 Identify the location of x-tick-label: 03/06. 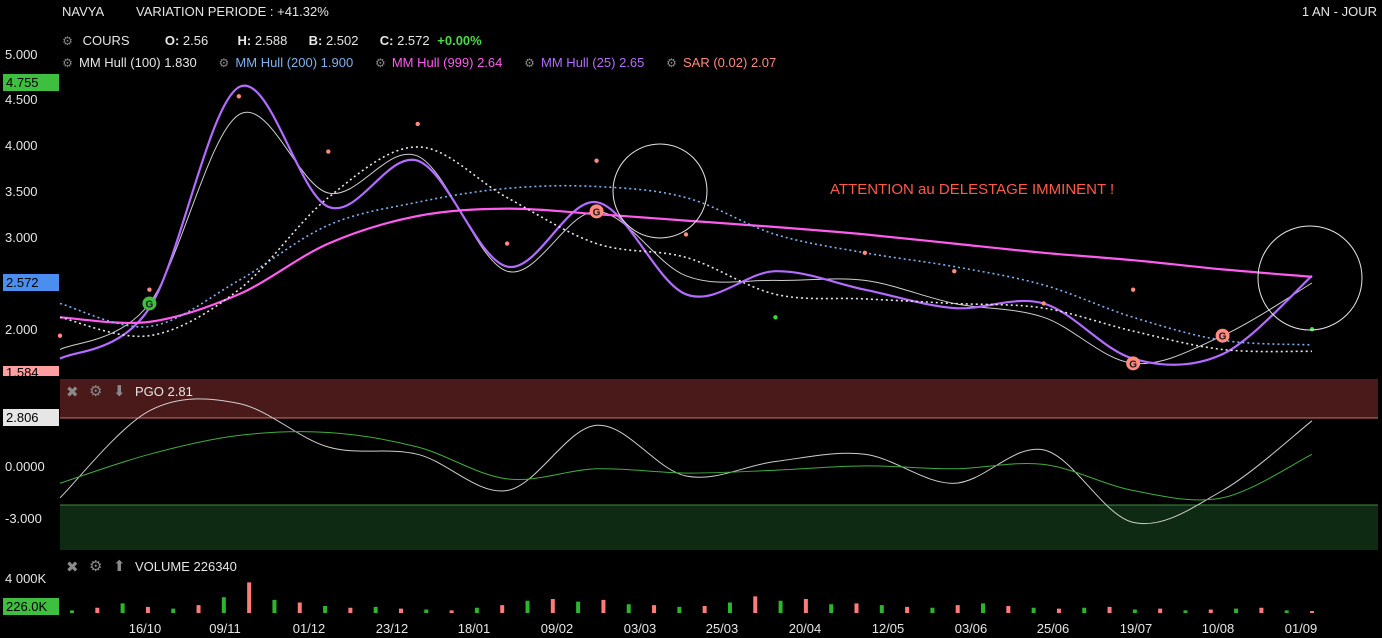
(971, 628).